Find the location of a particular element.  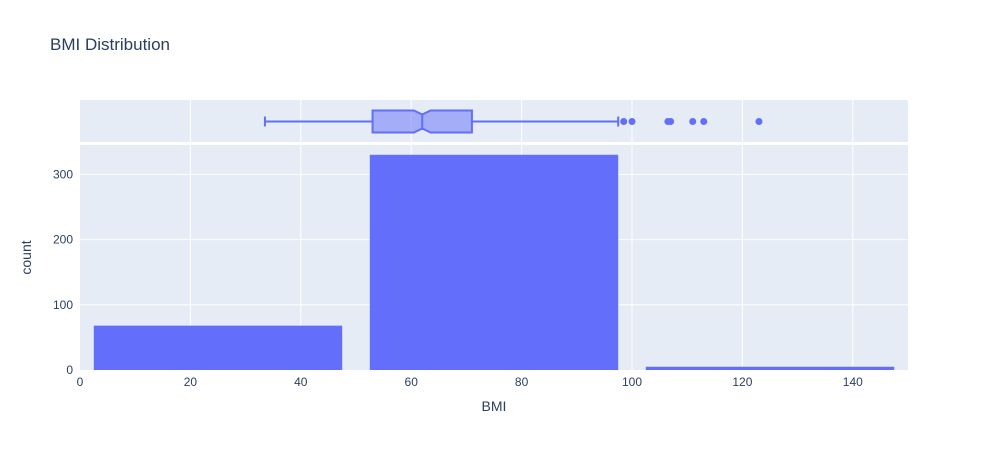

x-tick-label: 140 is located at coordinates (853, 382).